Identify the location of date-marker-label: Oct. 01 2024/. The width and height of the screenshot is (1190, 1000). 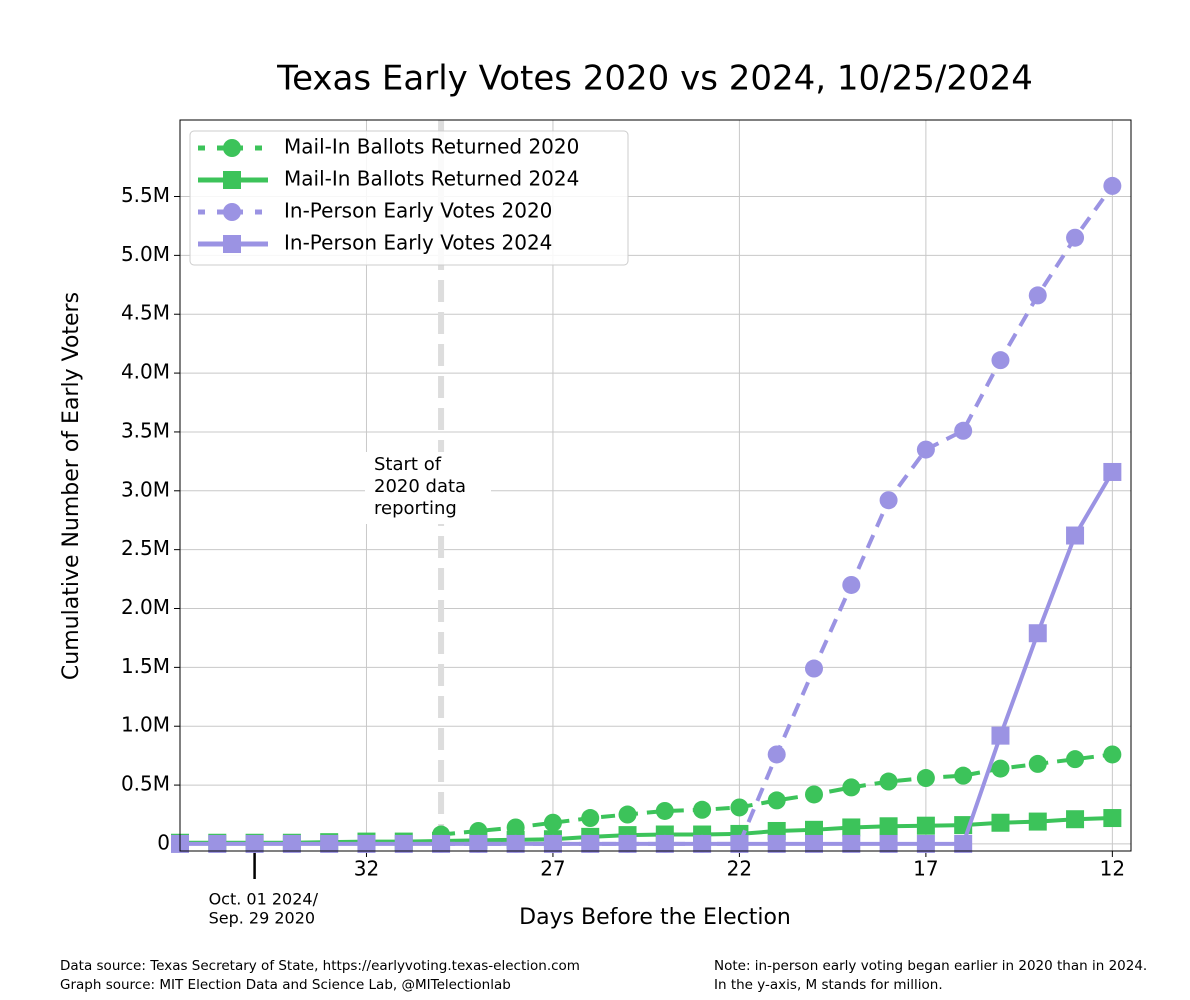
(264, 899).